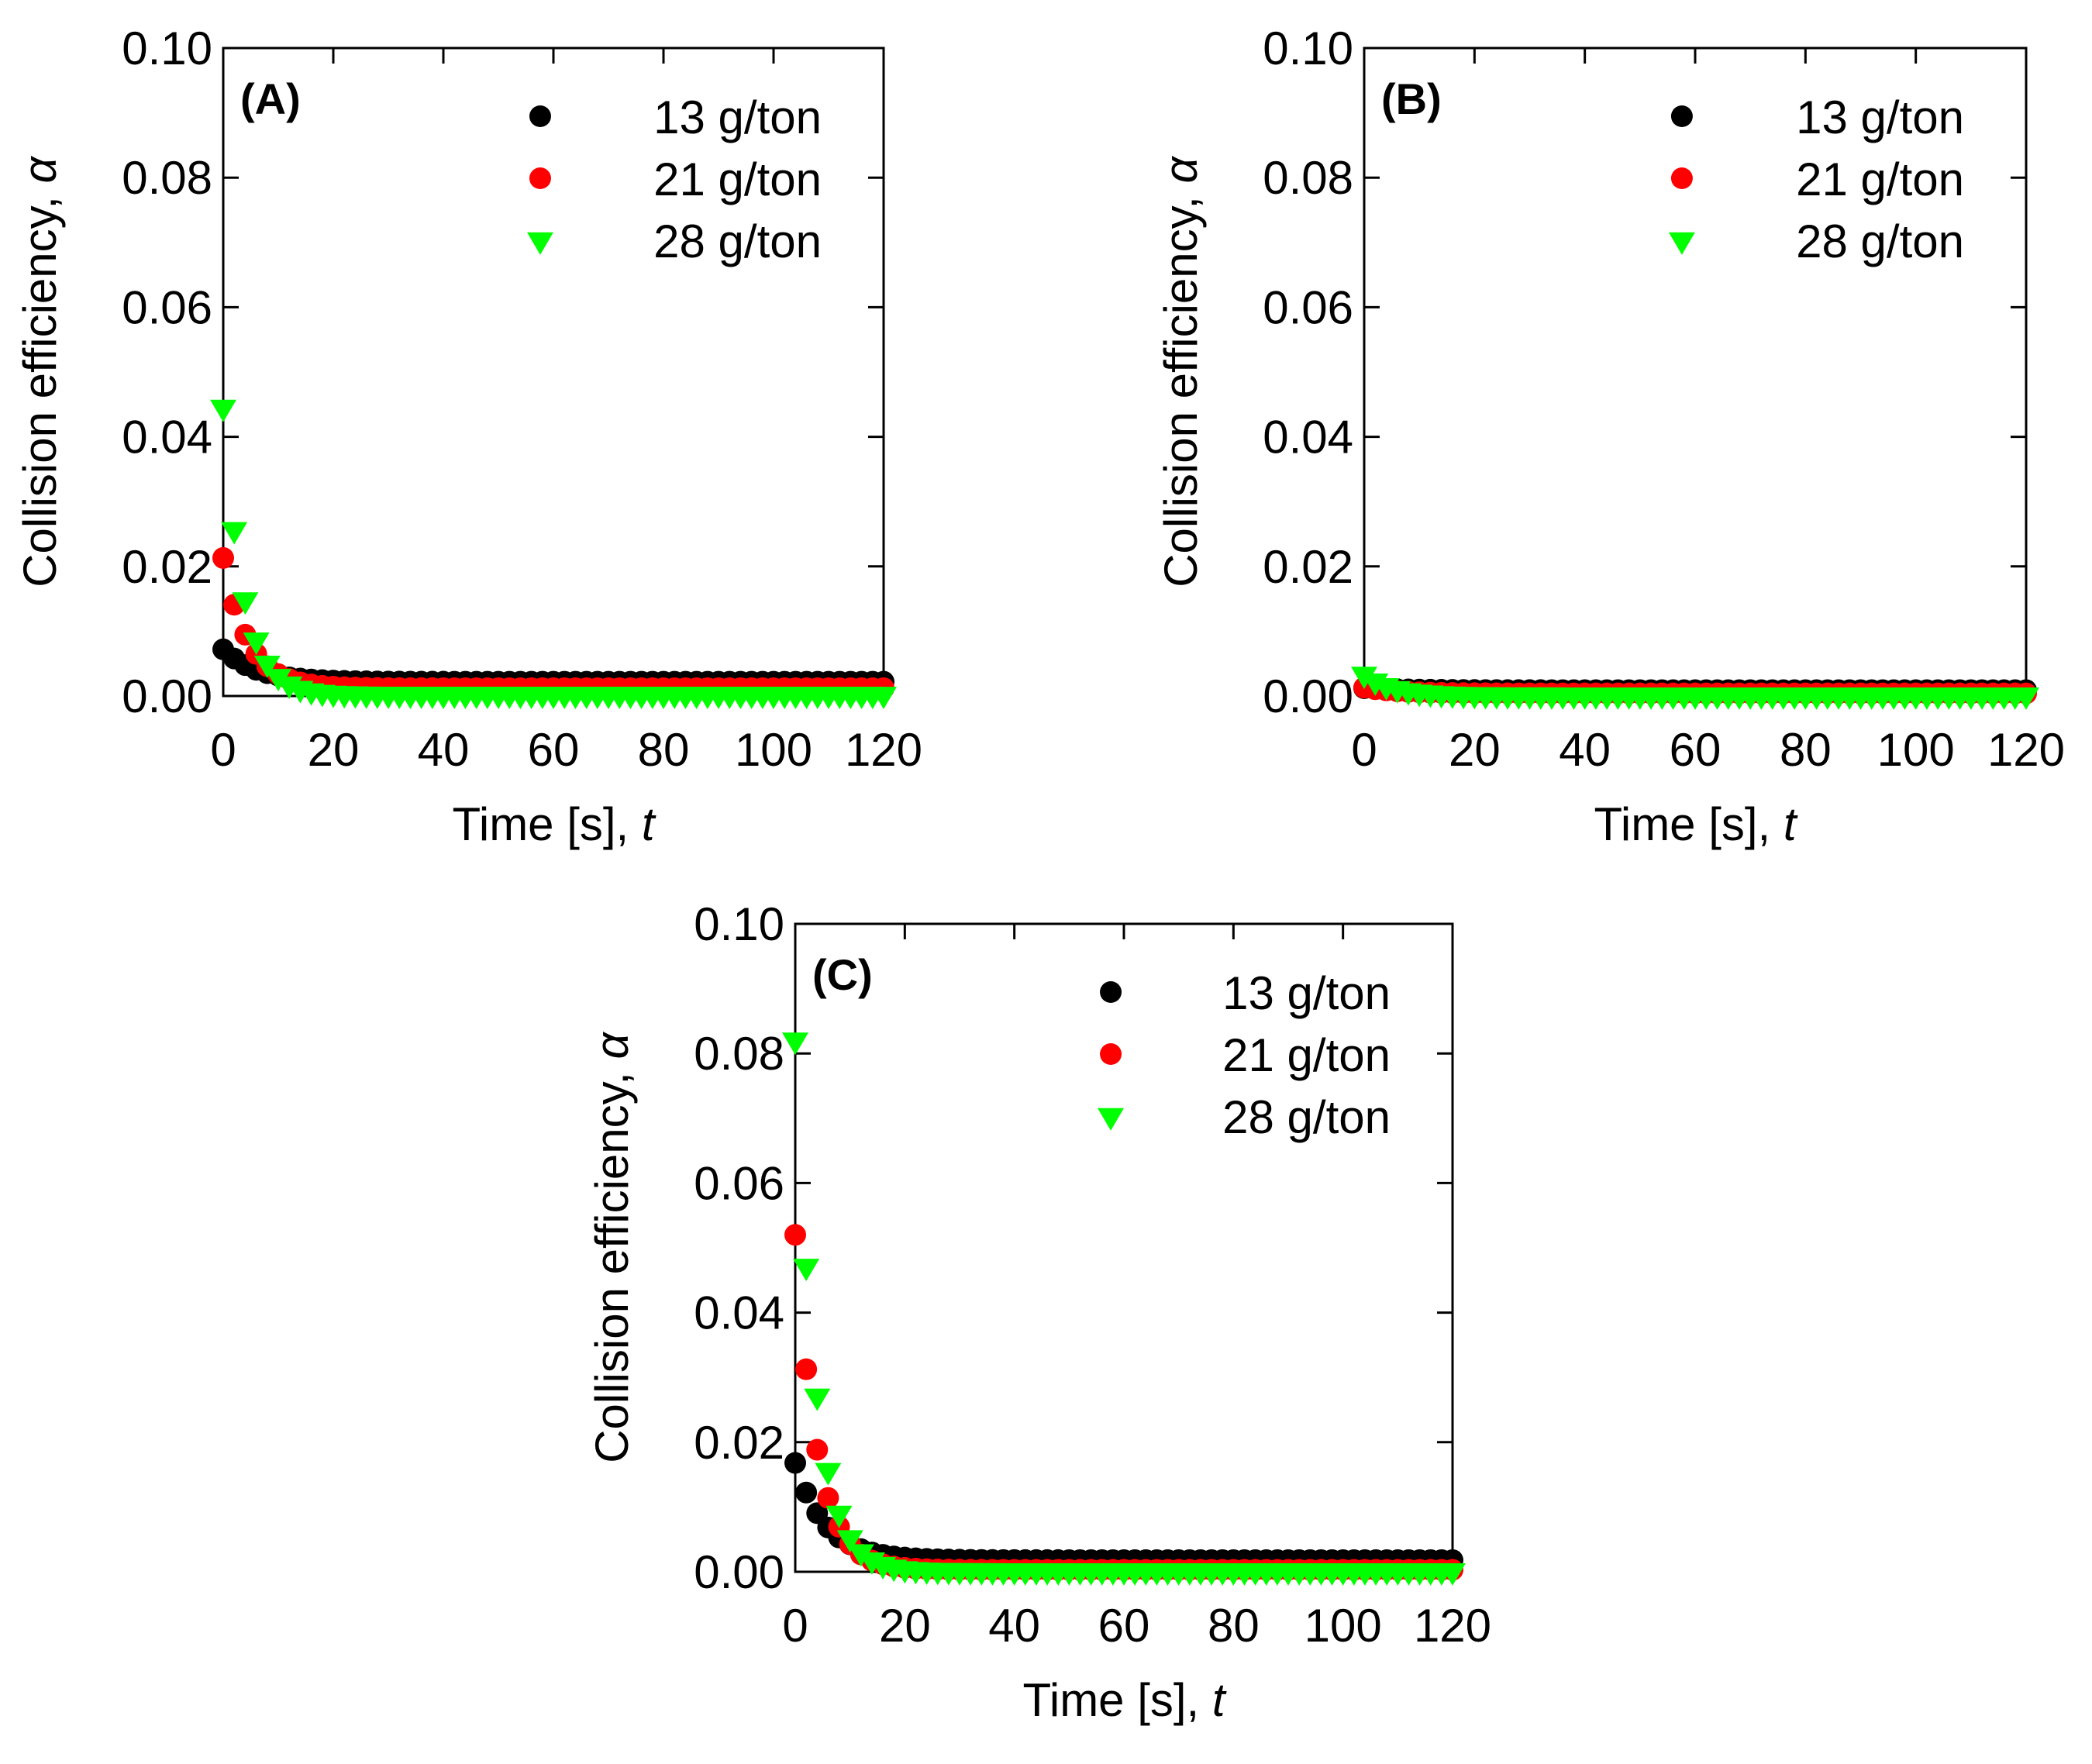 Image resolution: width=2092 pixels, height=1764 pixels. What do you see at coordinates (1124, 1511) in the screenshot?
I see `series-13-g-ton` at bounding box center [1124, 1511].